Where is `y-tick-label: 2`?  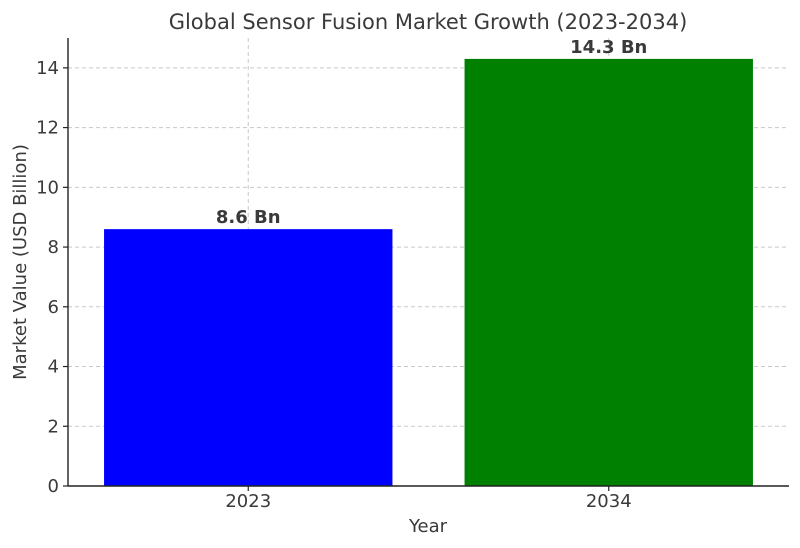 y-tick-label: 2 is located at coordinates (53, 426).